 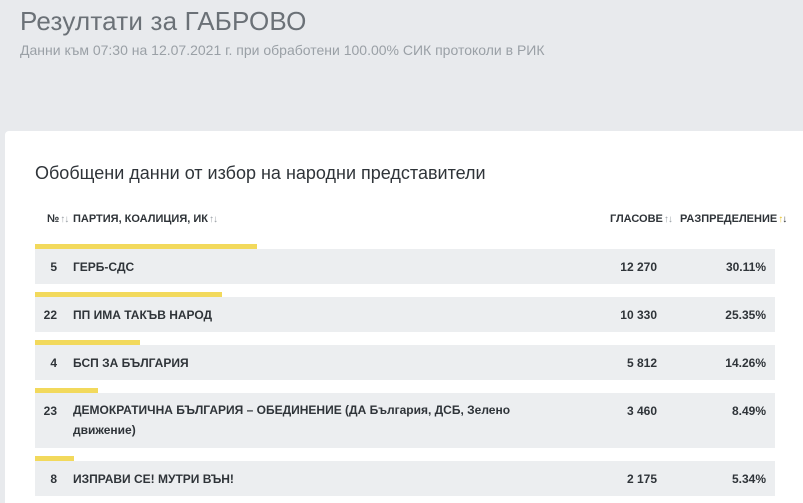 What do you see at coordinates (782, 219) in the screenshot?
I see `sort-desc-active-icon: ↑↓` at bounding box center [782, 219].